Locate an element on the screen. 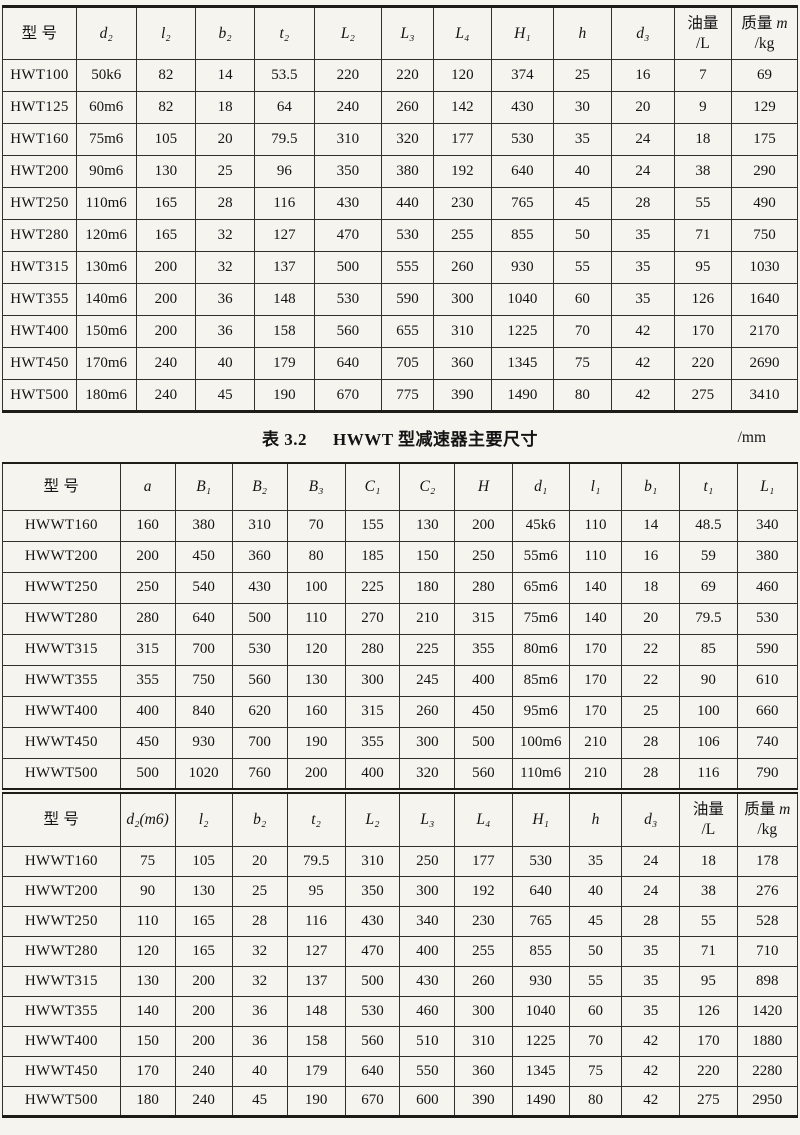 The width and height of the screenshot is (800, 1135). value-cell: 540 is located at coordinates (203, 587).